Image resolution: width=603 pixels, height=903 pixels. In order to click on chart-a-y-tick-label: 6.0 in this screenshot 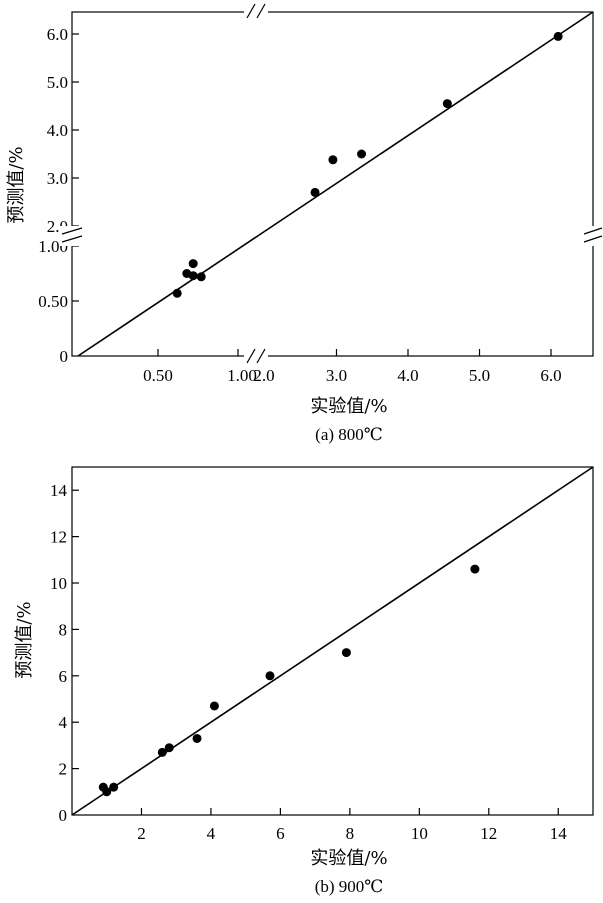, I will do `click(57, 34)`.